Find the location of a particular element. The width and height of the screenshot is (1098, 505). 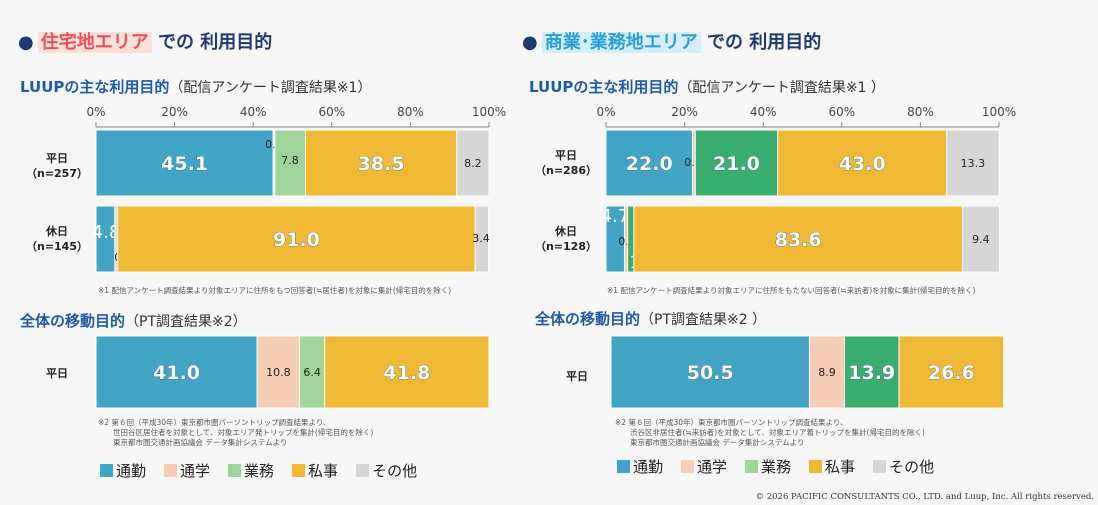

row-label-weekday: 平日 （n=286） is located at coordinates (565, 163).